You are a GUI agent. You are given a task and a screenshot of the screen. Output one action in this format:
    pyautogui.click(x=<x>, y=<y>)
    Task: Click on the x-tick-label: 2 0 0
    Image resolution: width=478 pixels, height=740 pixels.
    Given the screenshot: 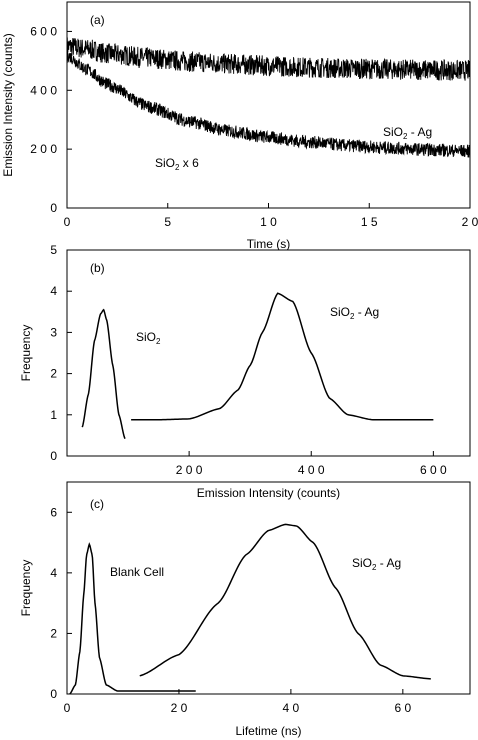 What is the action you would take?
    pyautogui.click(x=189, y=470)
    